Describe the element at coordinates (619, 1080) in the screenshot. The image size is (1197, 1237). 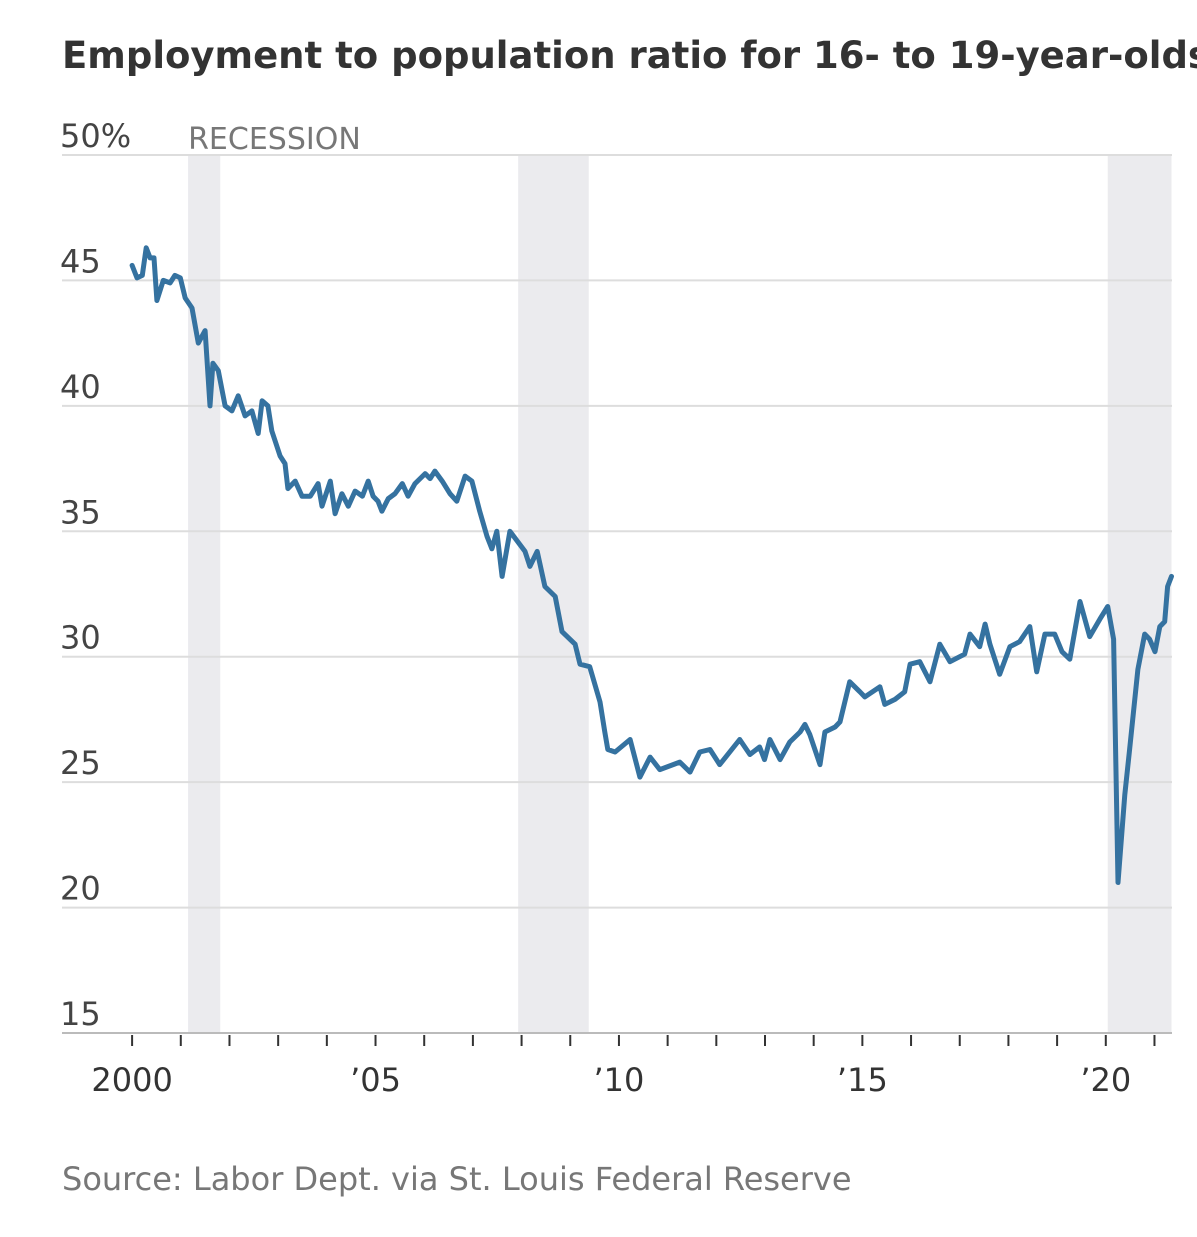
I see `x-tick-label: ’10` at that location.